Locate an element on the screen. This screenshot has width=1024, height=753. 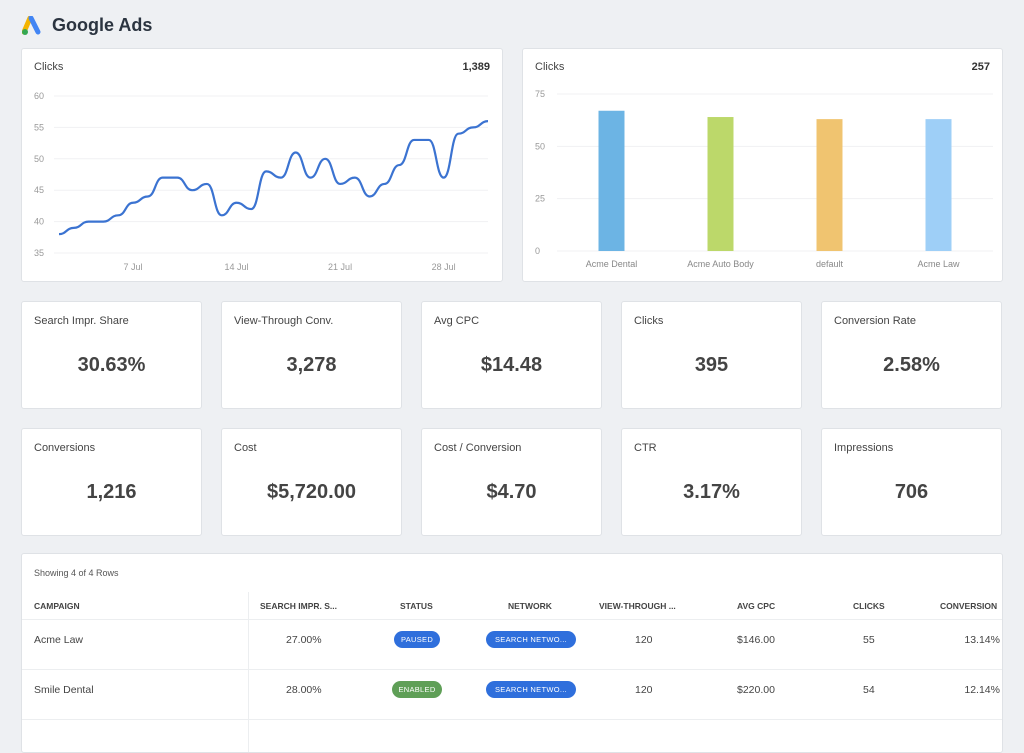
kpi-label: Avg CPC is located at coordinates (457, 321).